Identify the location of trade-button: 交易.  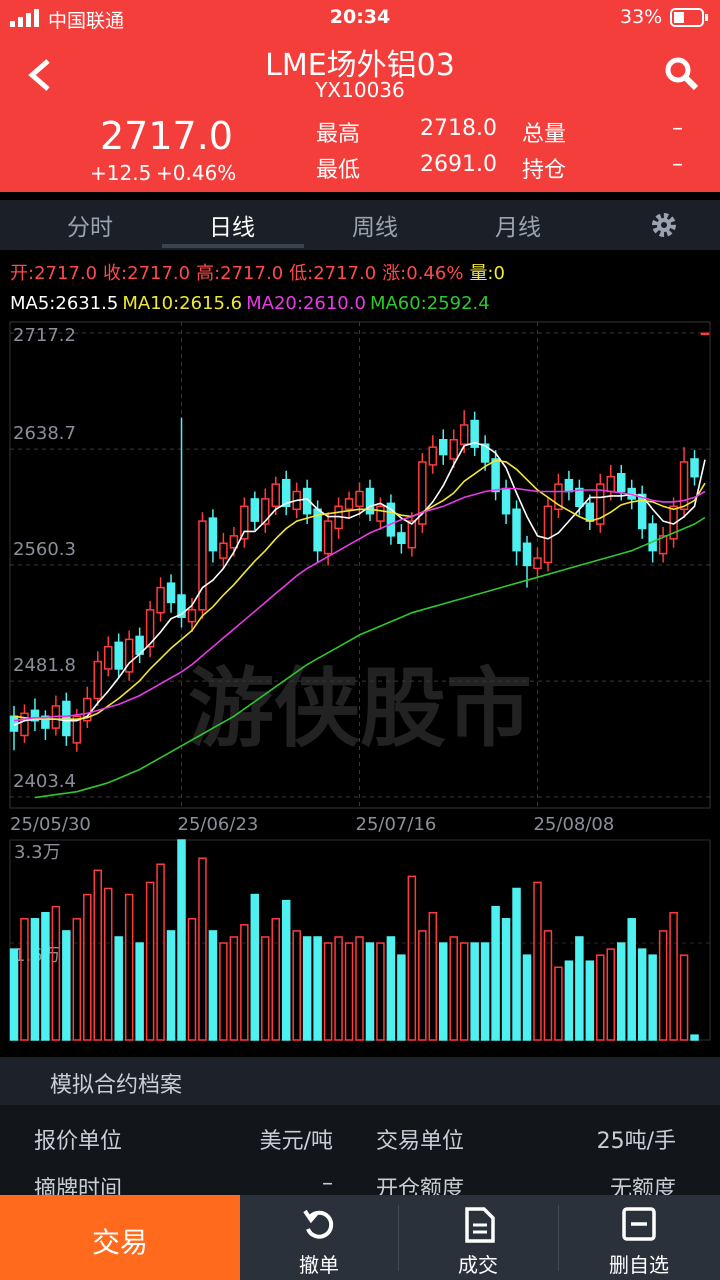
(120, 1237).